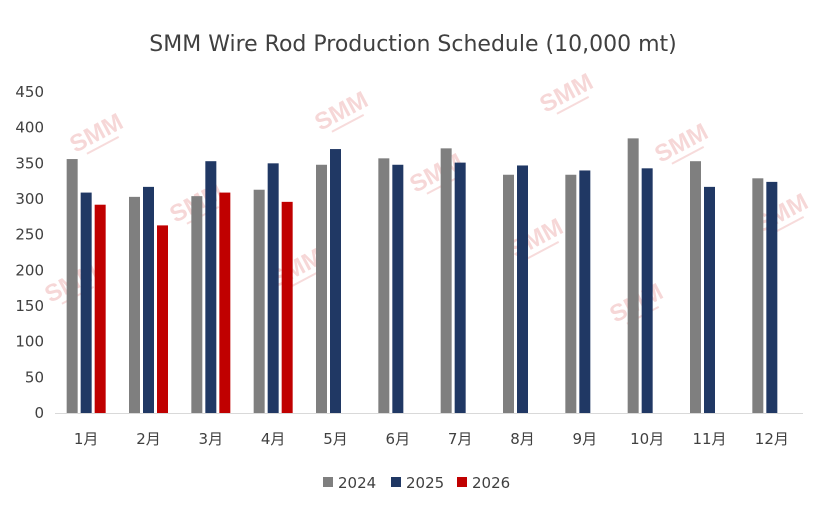 This screenshot has width=826, height=513. What do you see at coordinates (29, 342) in the screenshot?
I see `y-tick-label: 100` at bounding box center [29, 342].